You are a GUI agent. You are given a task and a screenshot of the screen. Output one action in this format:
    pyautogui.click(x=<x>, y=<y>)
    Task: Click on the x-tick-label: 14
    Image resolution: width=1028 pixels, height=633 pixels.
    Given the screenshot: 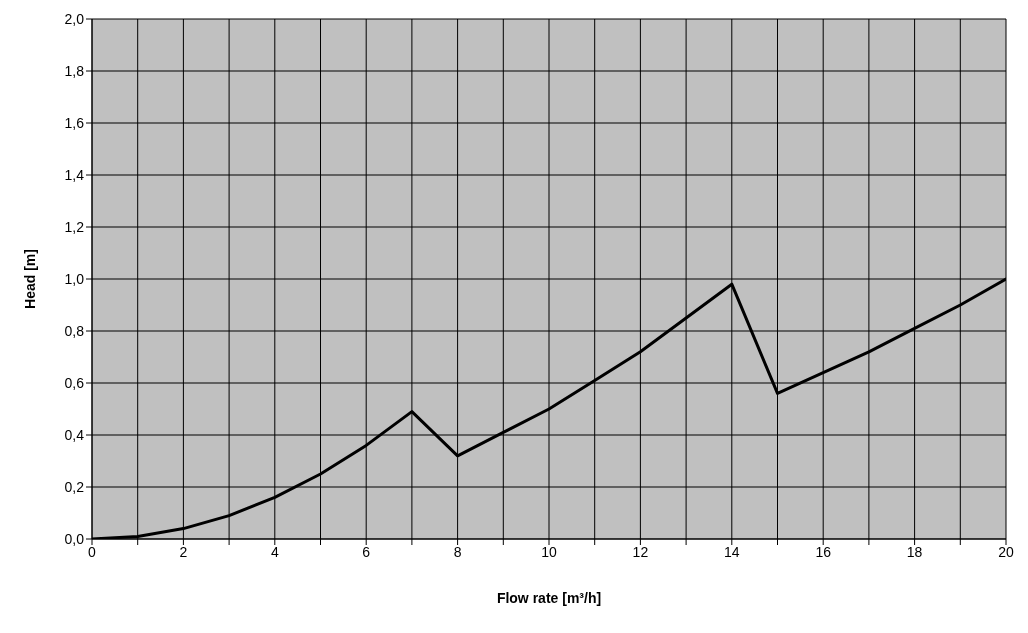 What is the action you would take?
    pyautogui.click(x=732, y=551)
    